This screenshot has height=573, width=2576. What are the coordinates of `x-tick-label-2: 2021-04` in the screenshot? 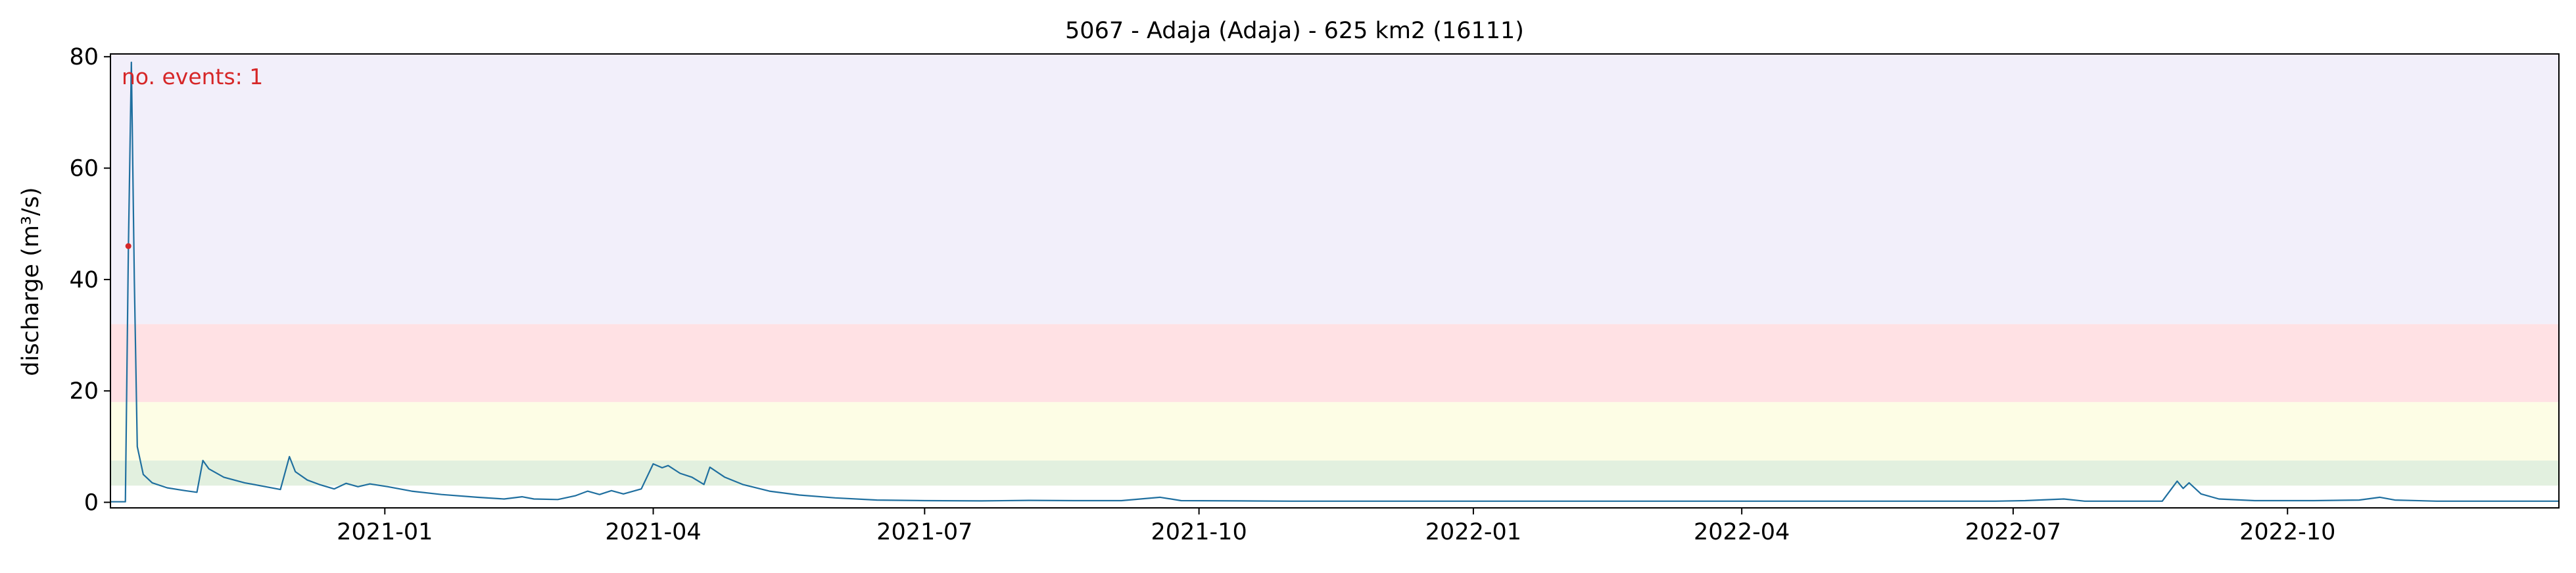 It's located at (653, 532).